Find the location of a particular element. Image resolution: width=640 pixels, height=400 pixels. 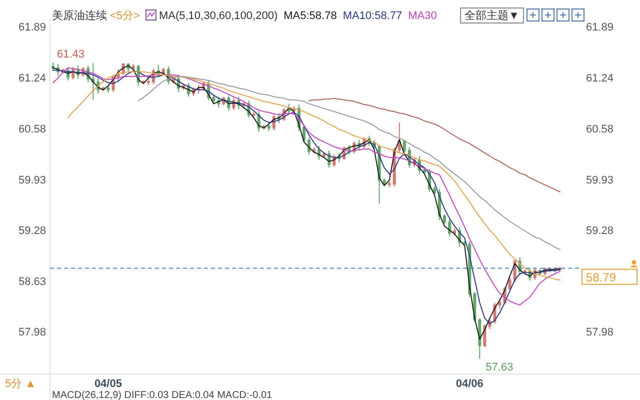

y2-tick-label: 57.98 is located at coordinates (600, 332).